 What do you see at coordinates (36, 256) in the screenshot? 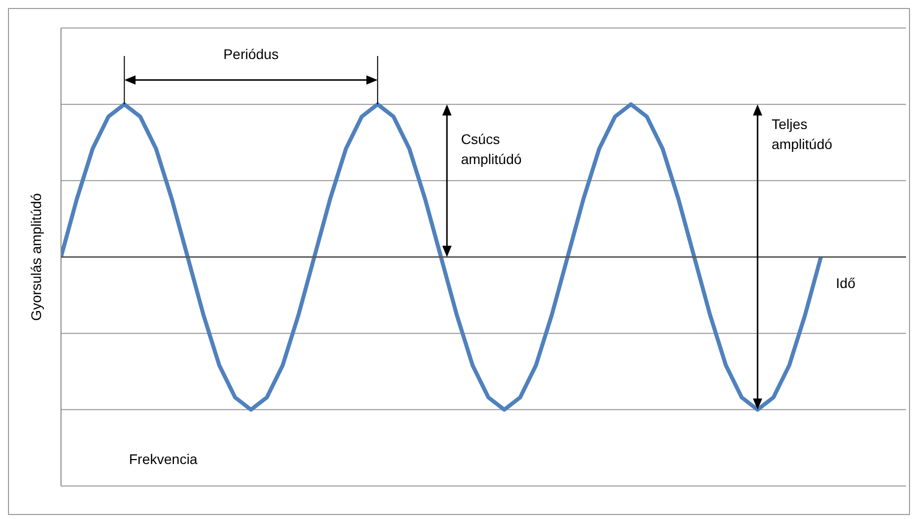
I see `y-axis-title: Gyorsulás amplitúdó` at bounding box center [36, 256].